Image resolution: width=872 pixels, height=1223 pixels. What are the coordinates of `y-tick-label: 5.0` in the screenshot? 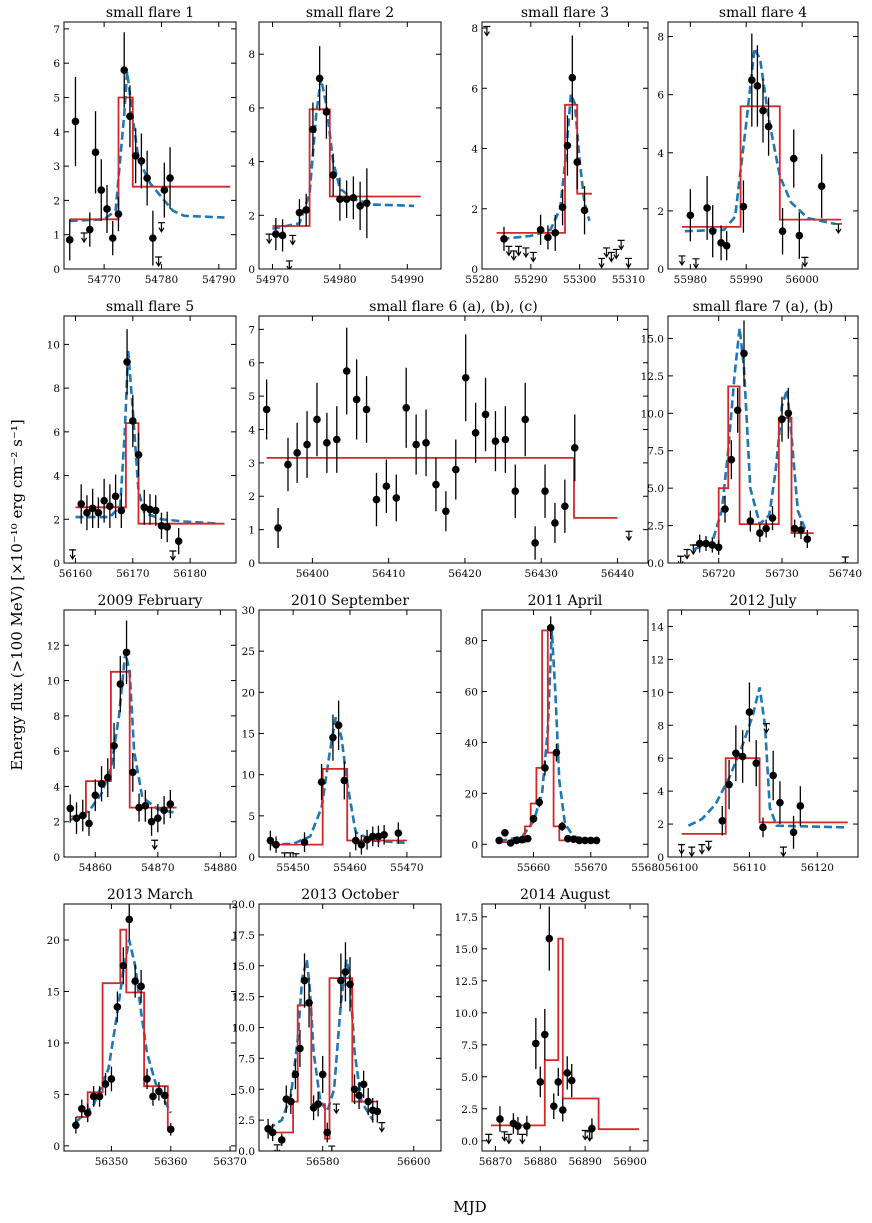 It's located at (469, 1078).